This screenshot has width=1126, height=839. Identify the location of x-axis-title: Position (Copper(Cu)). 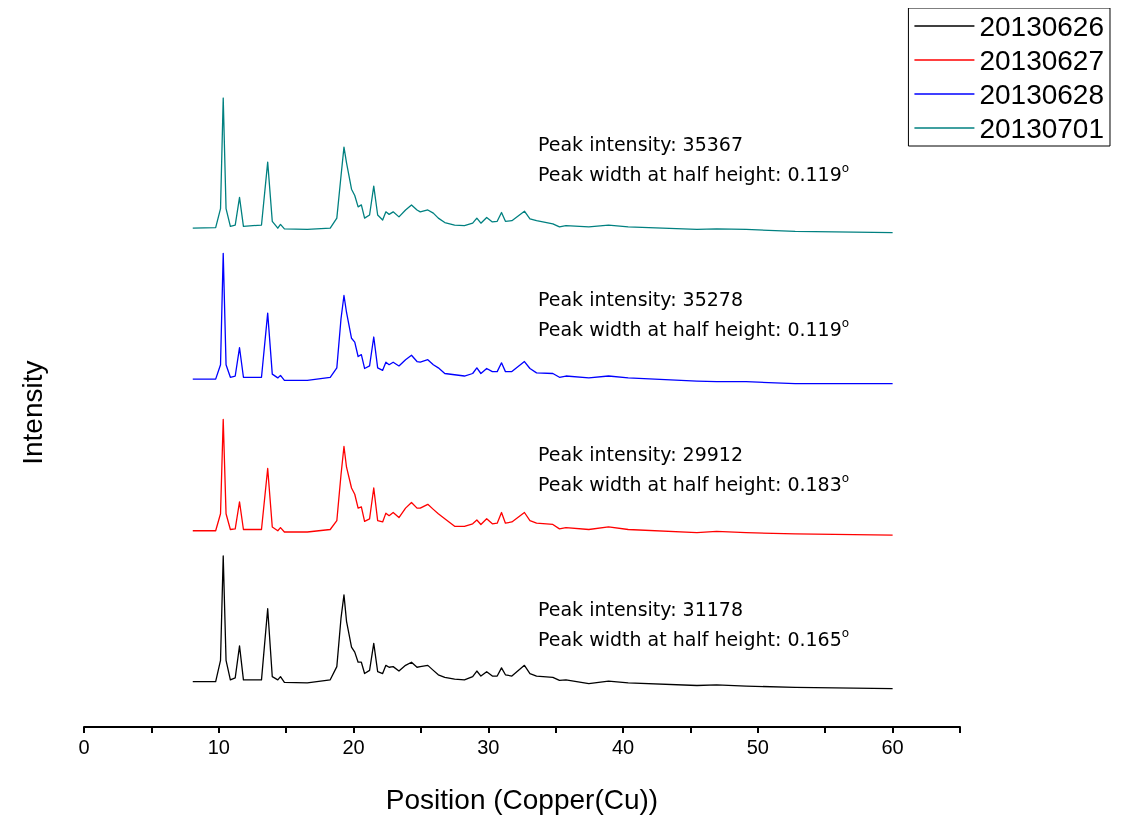
(522, 799).